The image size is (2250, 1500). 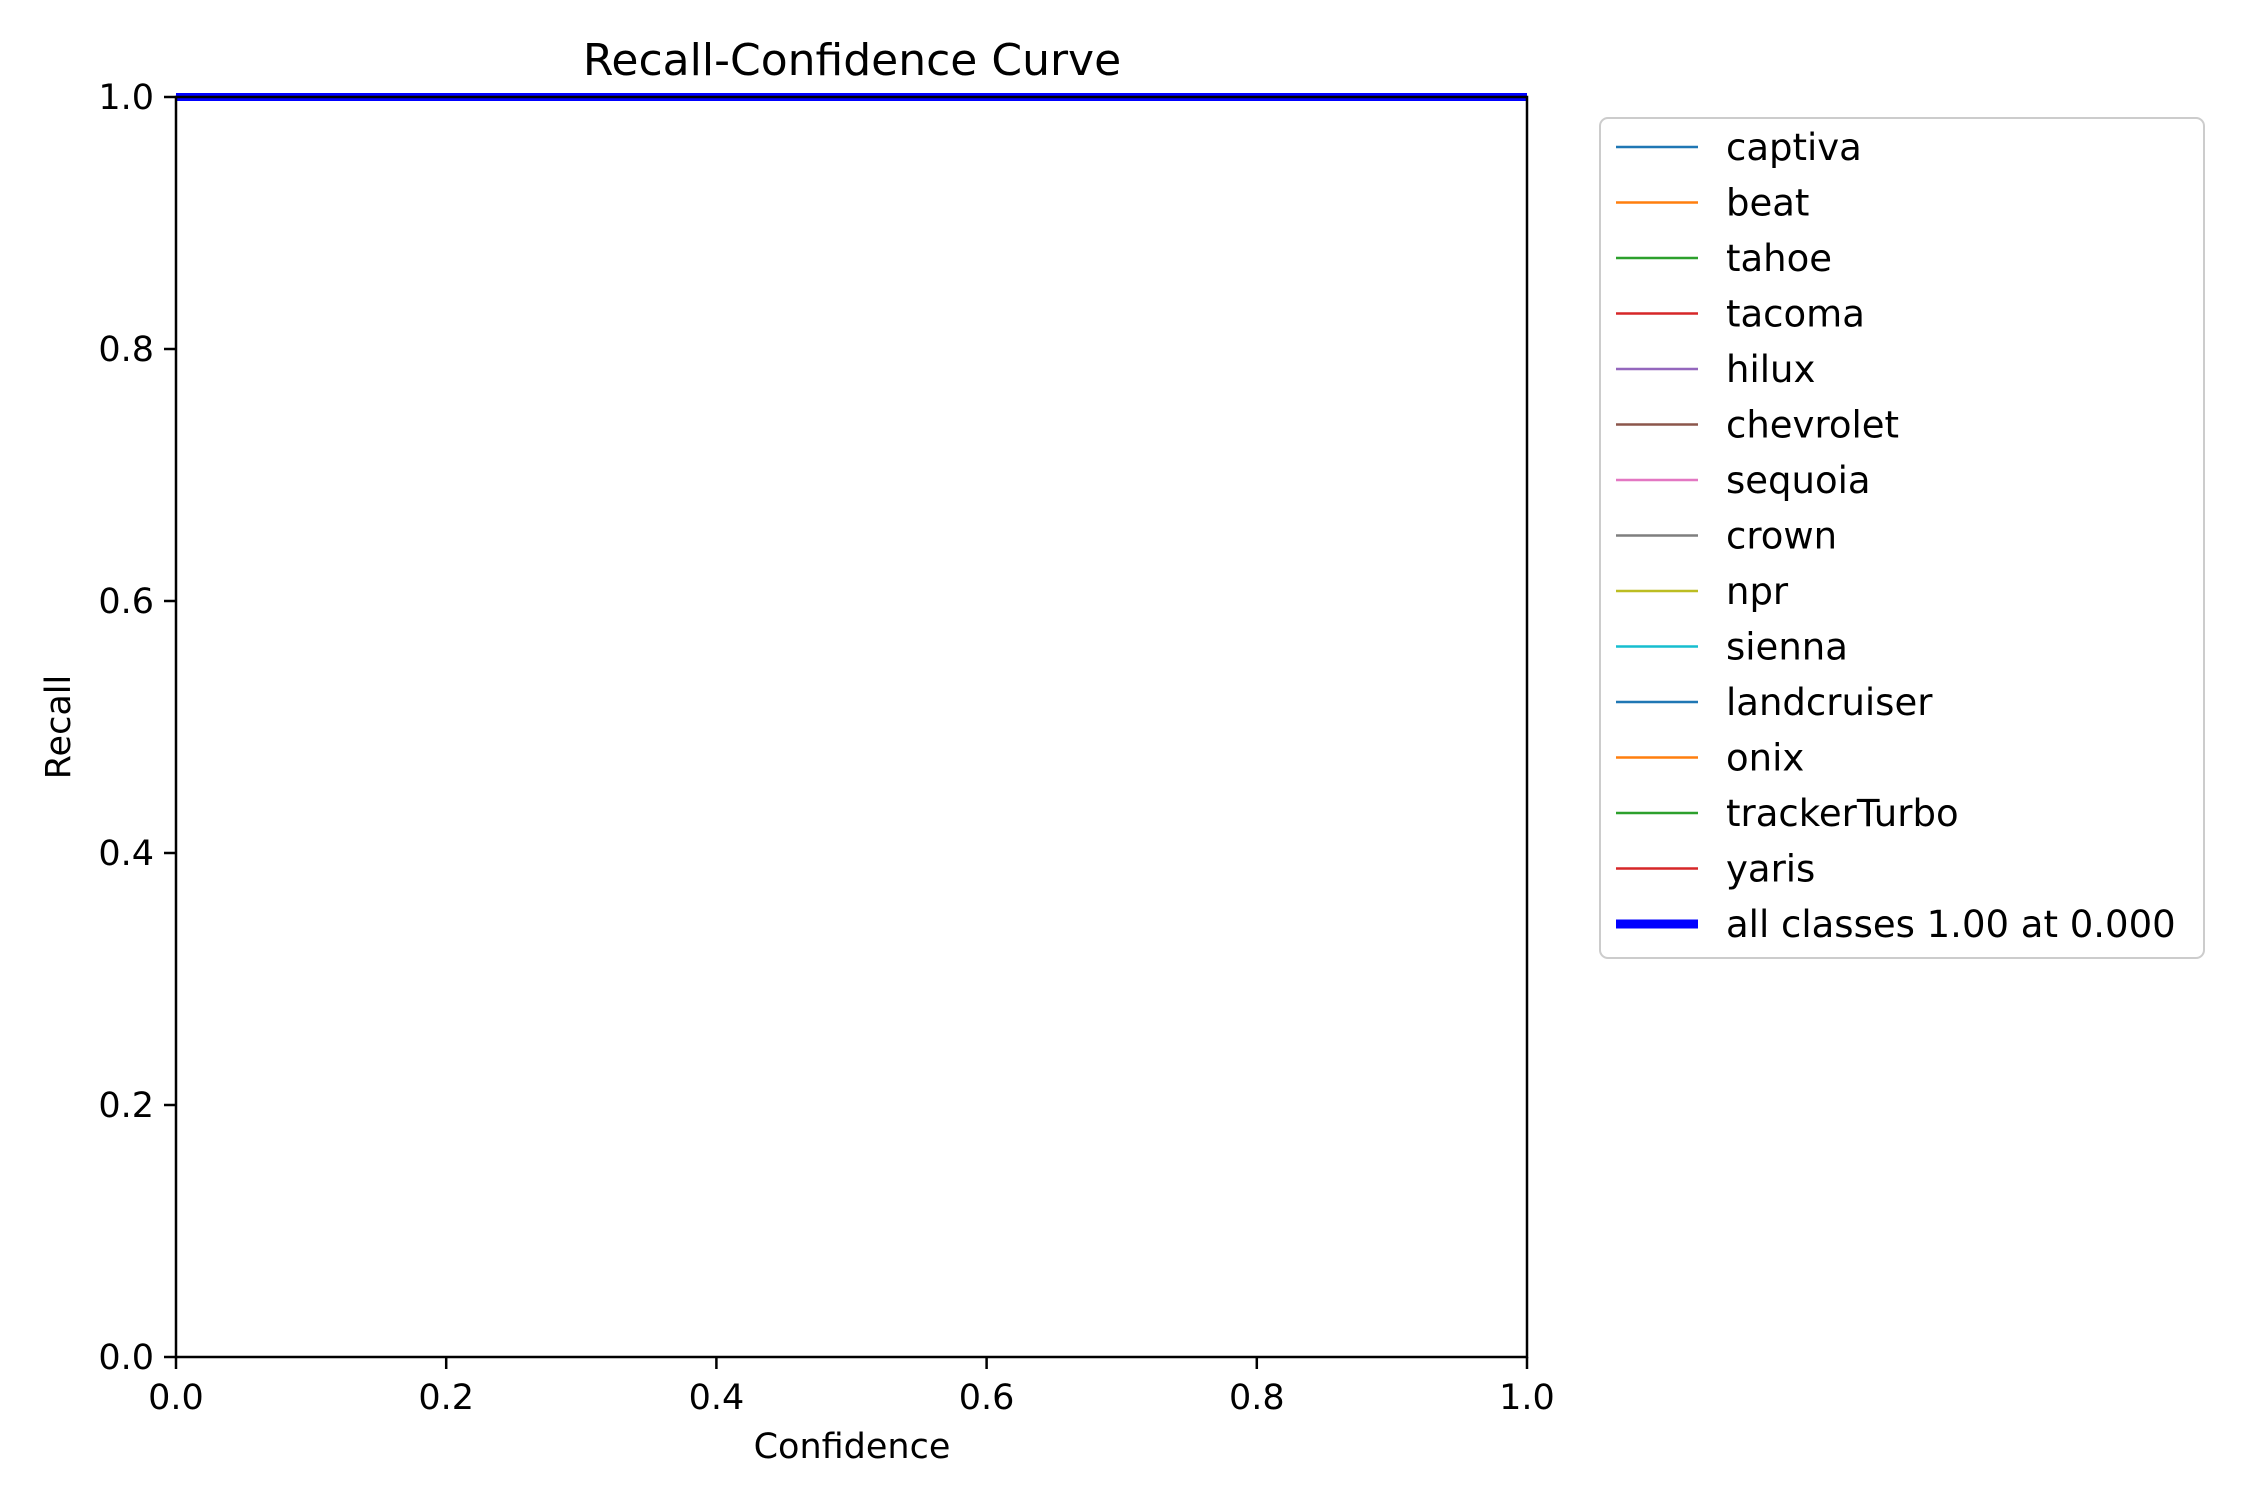 I want to click on x-tick-label: 0.2, so click(x=446, y=1398).